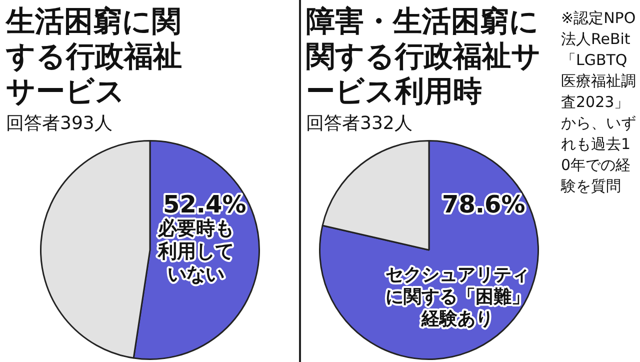 Image resolution: width=640 pixels, height=362 pixels. I want to click on data-label: 52.4%, so click(204, 204).